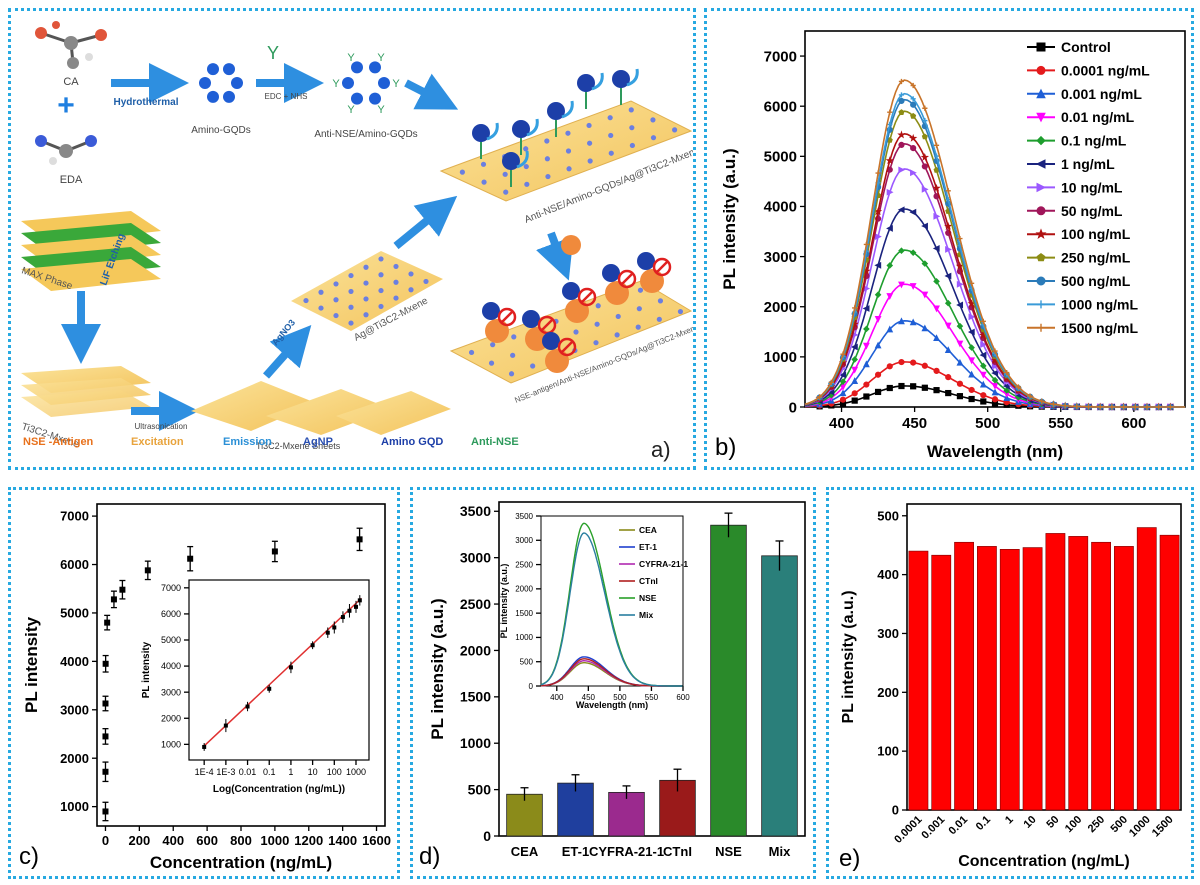  What do you see at coordinates (1096, 258) in the screenshot?
I see `legend-label-250-ng-ml: 250 ng/mL` at bounding box center [1096, 258].